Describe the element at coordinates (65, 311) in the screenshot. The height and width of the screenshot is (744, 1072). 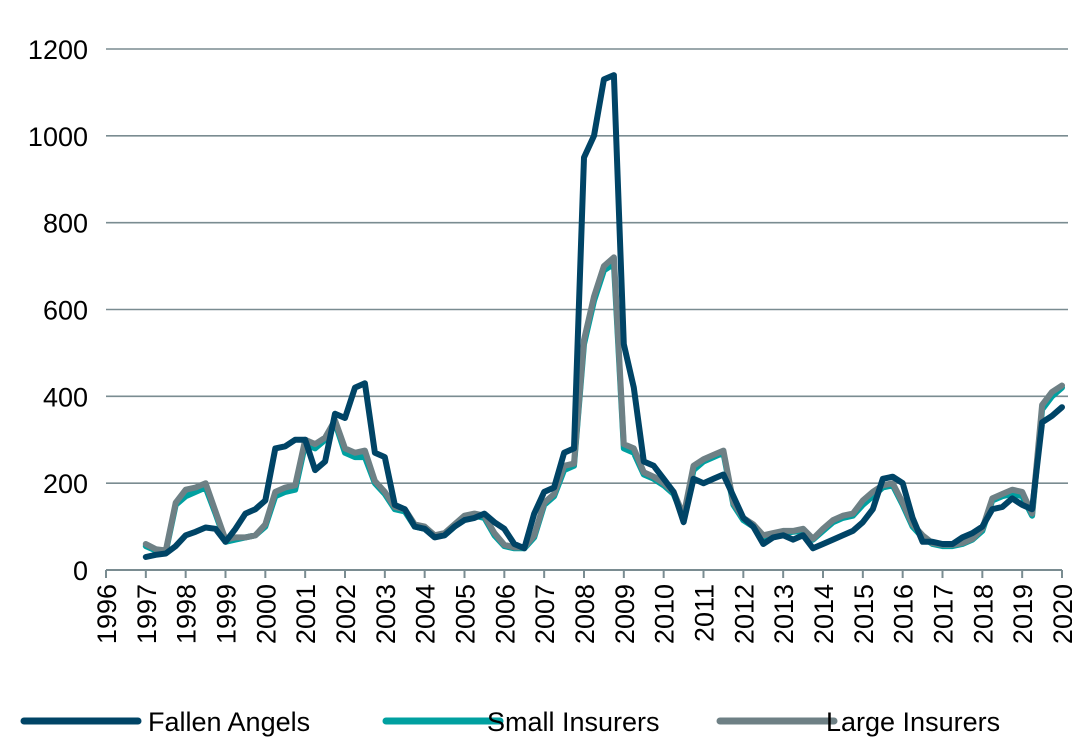
I see `y-tick-label: 600` at that location.